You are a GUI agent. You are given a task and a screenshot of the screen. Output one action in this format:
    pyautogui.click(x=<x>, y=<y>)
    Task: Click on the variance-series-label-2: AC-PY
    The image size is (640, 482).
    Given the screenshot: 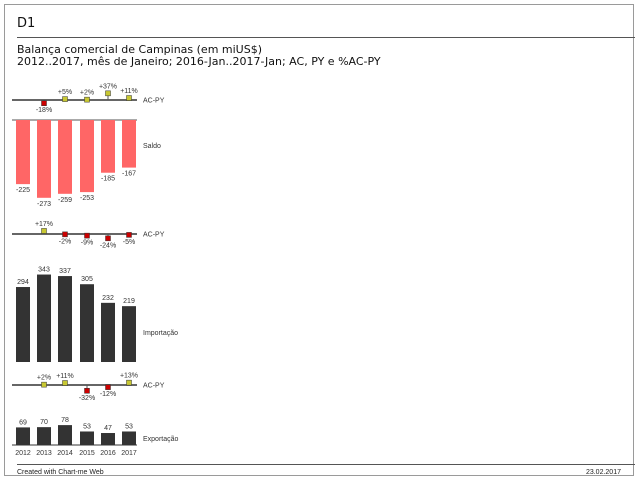 What is the action you would take?
    pyautogui.click(x=154, y=235)
    